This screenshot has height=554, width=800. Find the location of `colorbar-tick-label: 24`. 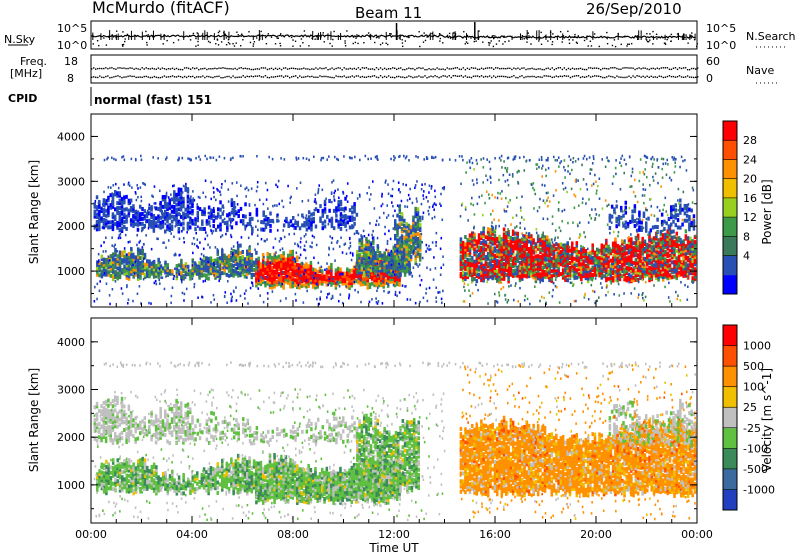

colorbar-tick-label: 24 is located at coordinates (750, 159).